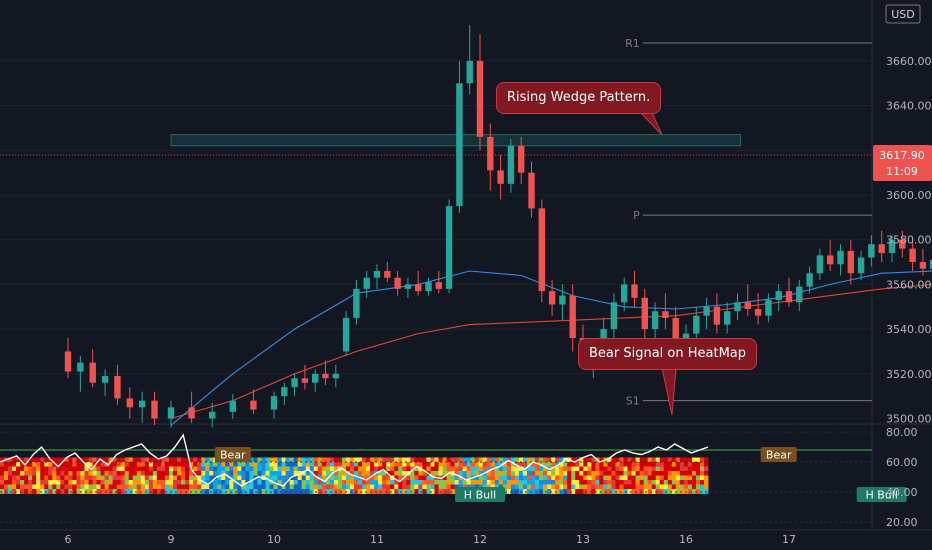 Image resolution: width=932 pixels, height=550 pixels. What do you see at coordinates (779, 455) in the screenshot?
I see `signal-label-bear: Bear` at bounding box center [779, 455].